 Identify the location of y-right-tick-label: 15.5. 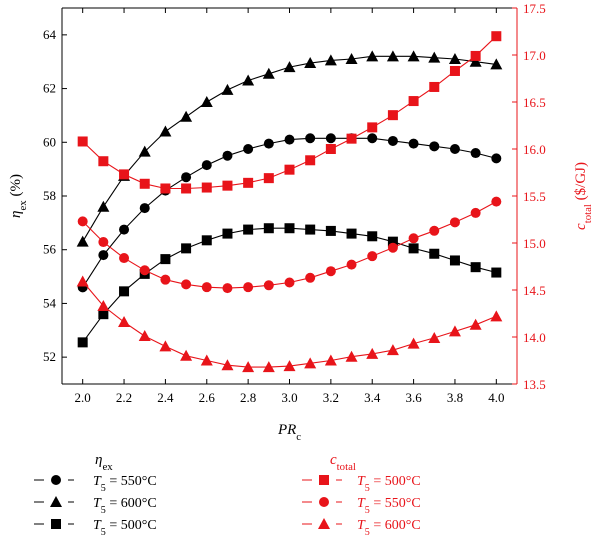
(534, 196).